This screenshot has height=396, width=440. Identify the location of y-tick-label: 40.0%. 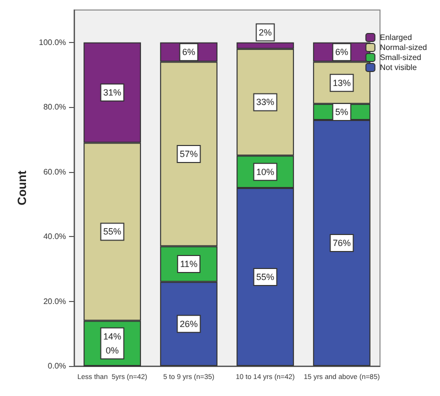
(54, 237).